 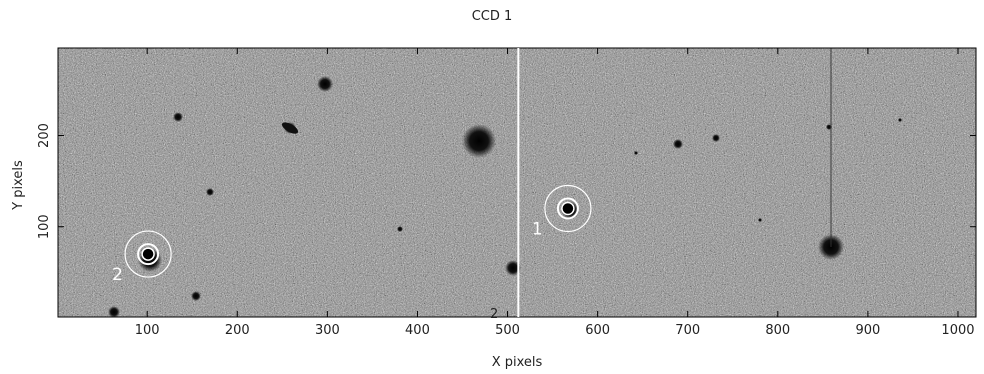 What do you see at coordinates (492, 16) in the screenshot?
I see `chart-title: CCD 1` at bounding box center [492, 16].